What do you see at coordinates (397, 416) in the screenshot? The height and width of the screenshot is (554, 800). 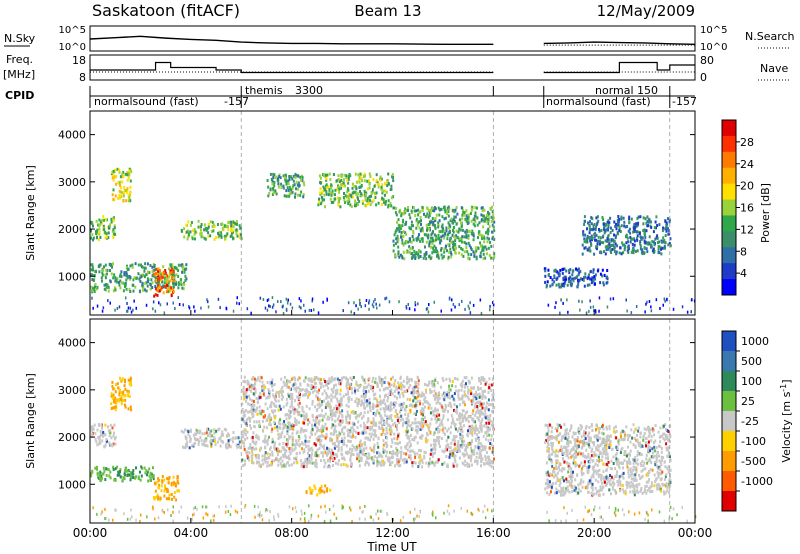 I see `velocity-echo-5-2009` at bounding box center [397, 416].